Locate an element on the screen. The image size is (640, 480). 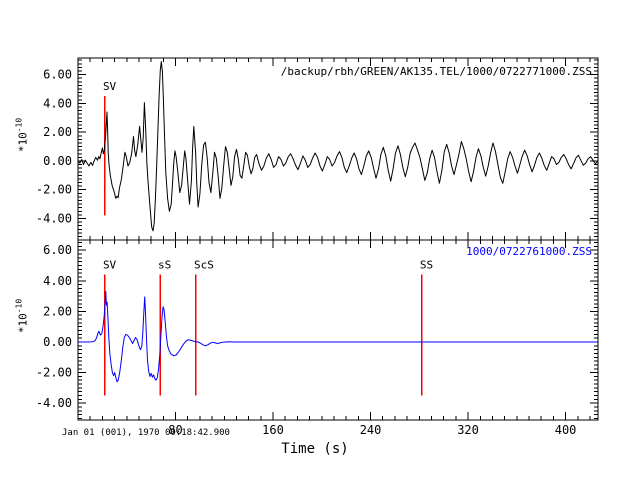
x-tick-label: 400 is located at coordinates (566, 430).